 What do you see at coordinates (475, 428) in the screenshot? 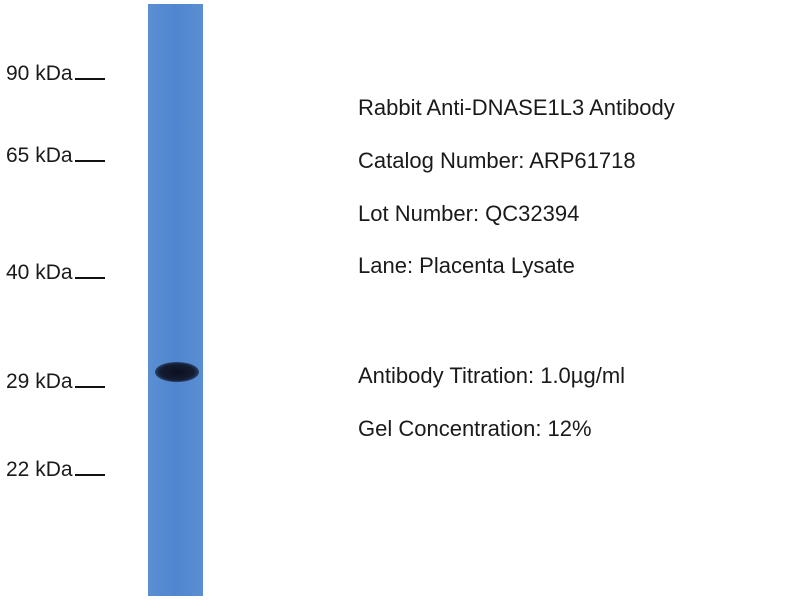
I see `gel-concentration: Gel Concentration: 12%` at bounding box center [475, 428].